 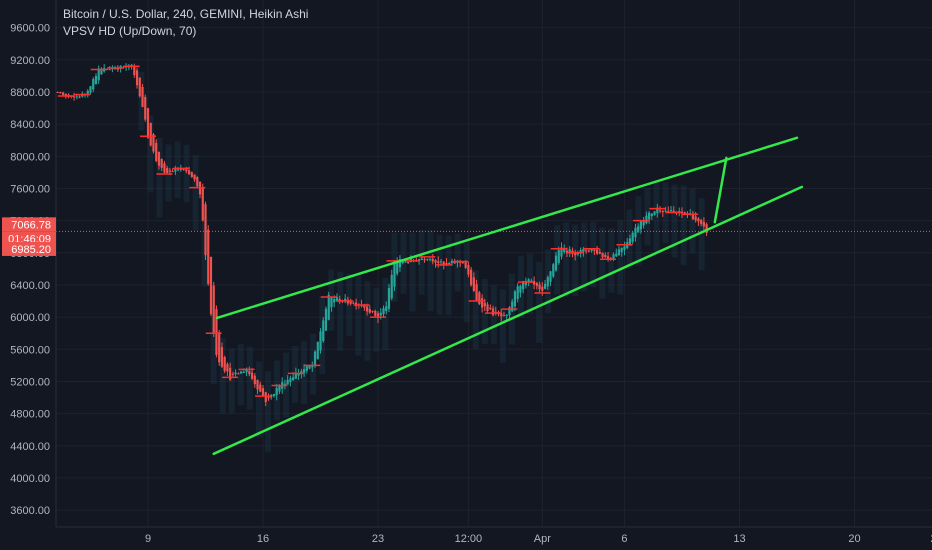 What do you see at coordinates (30, 157) in the screenshot?
I see `y-tick-label: 8000.00` at bounding box center [30, 157].